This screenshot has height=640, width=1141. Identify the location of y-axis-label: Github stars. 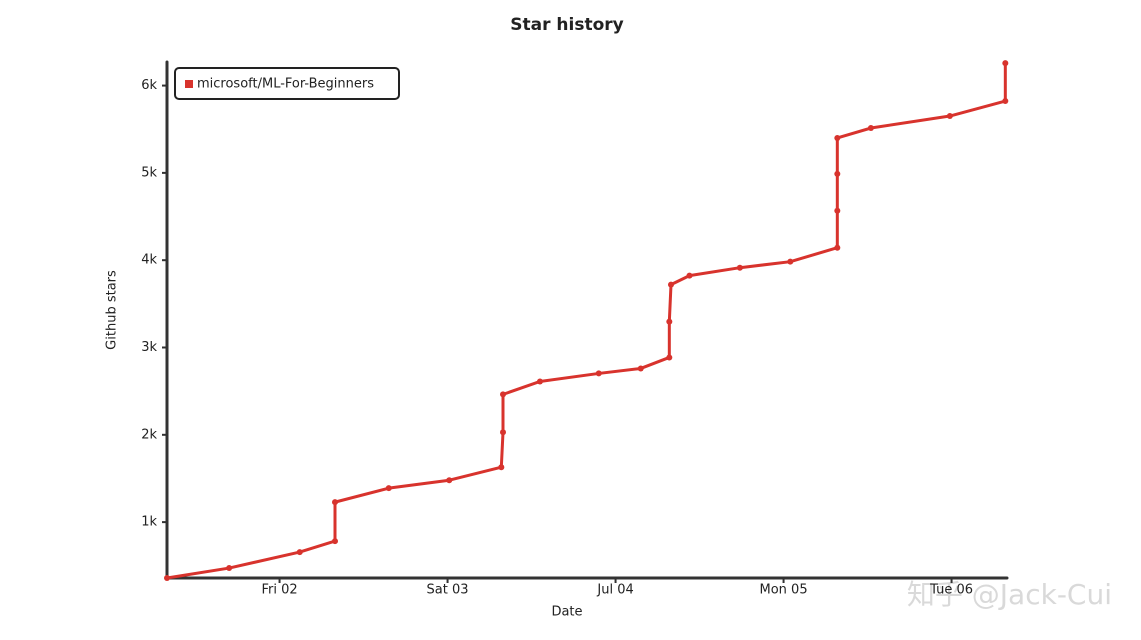
(112, 310).